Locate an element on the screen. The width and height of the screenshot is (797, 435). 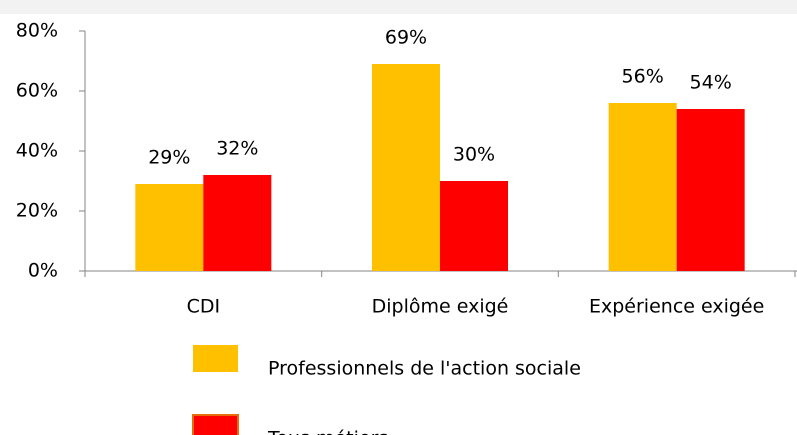
legend-label: Professionnels de l'action sociale is located at coordinates (424, 369).